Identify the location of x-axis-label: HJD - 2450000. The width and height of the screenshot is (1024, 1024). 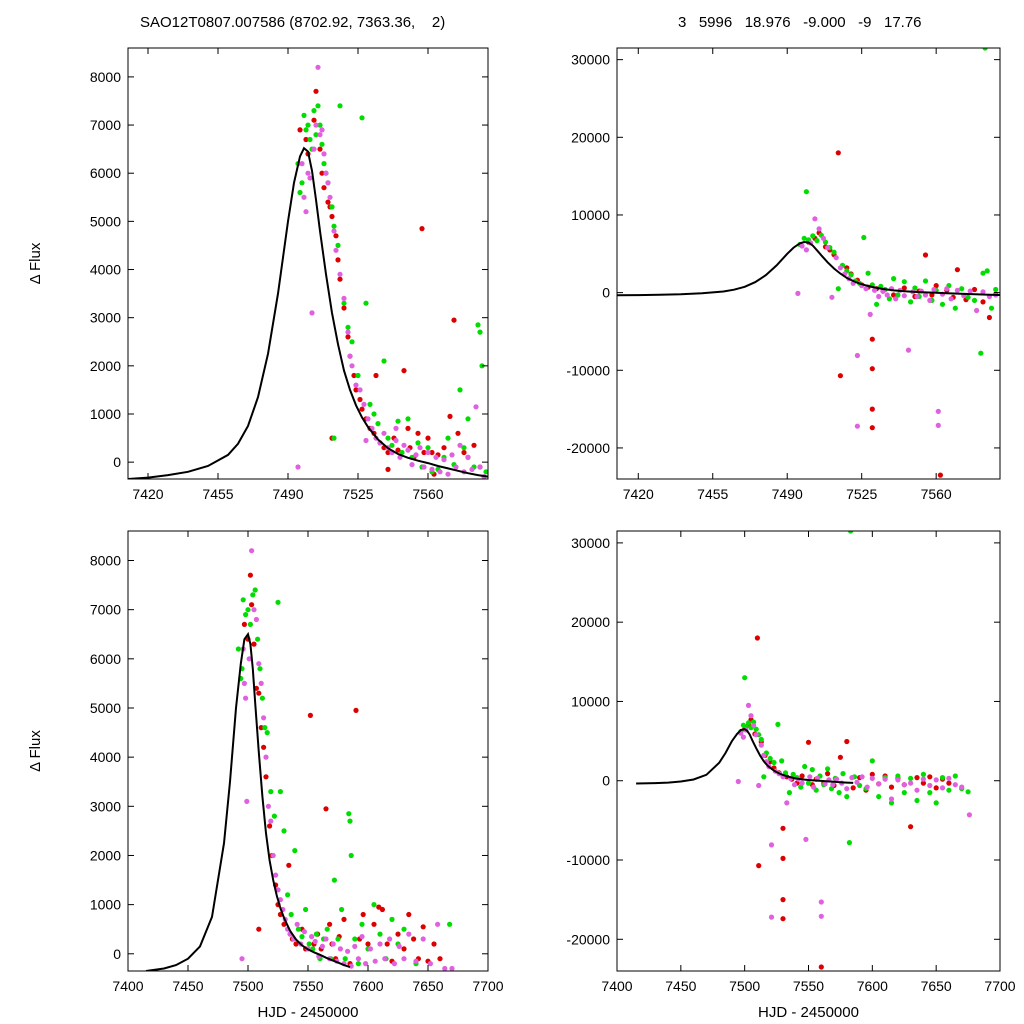
(808, 1012).